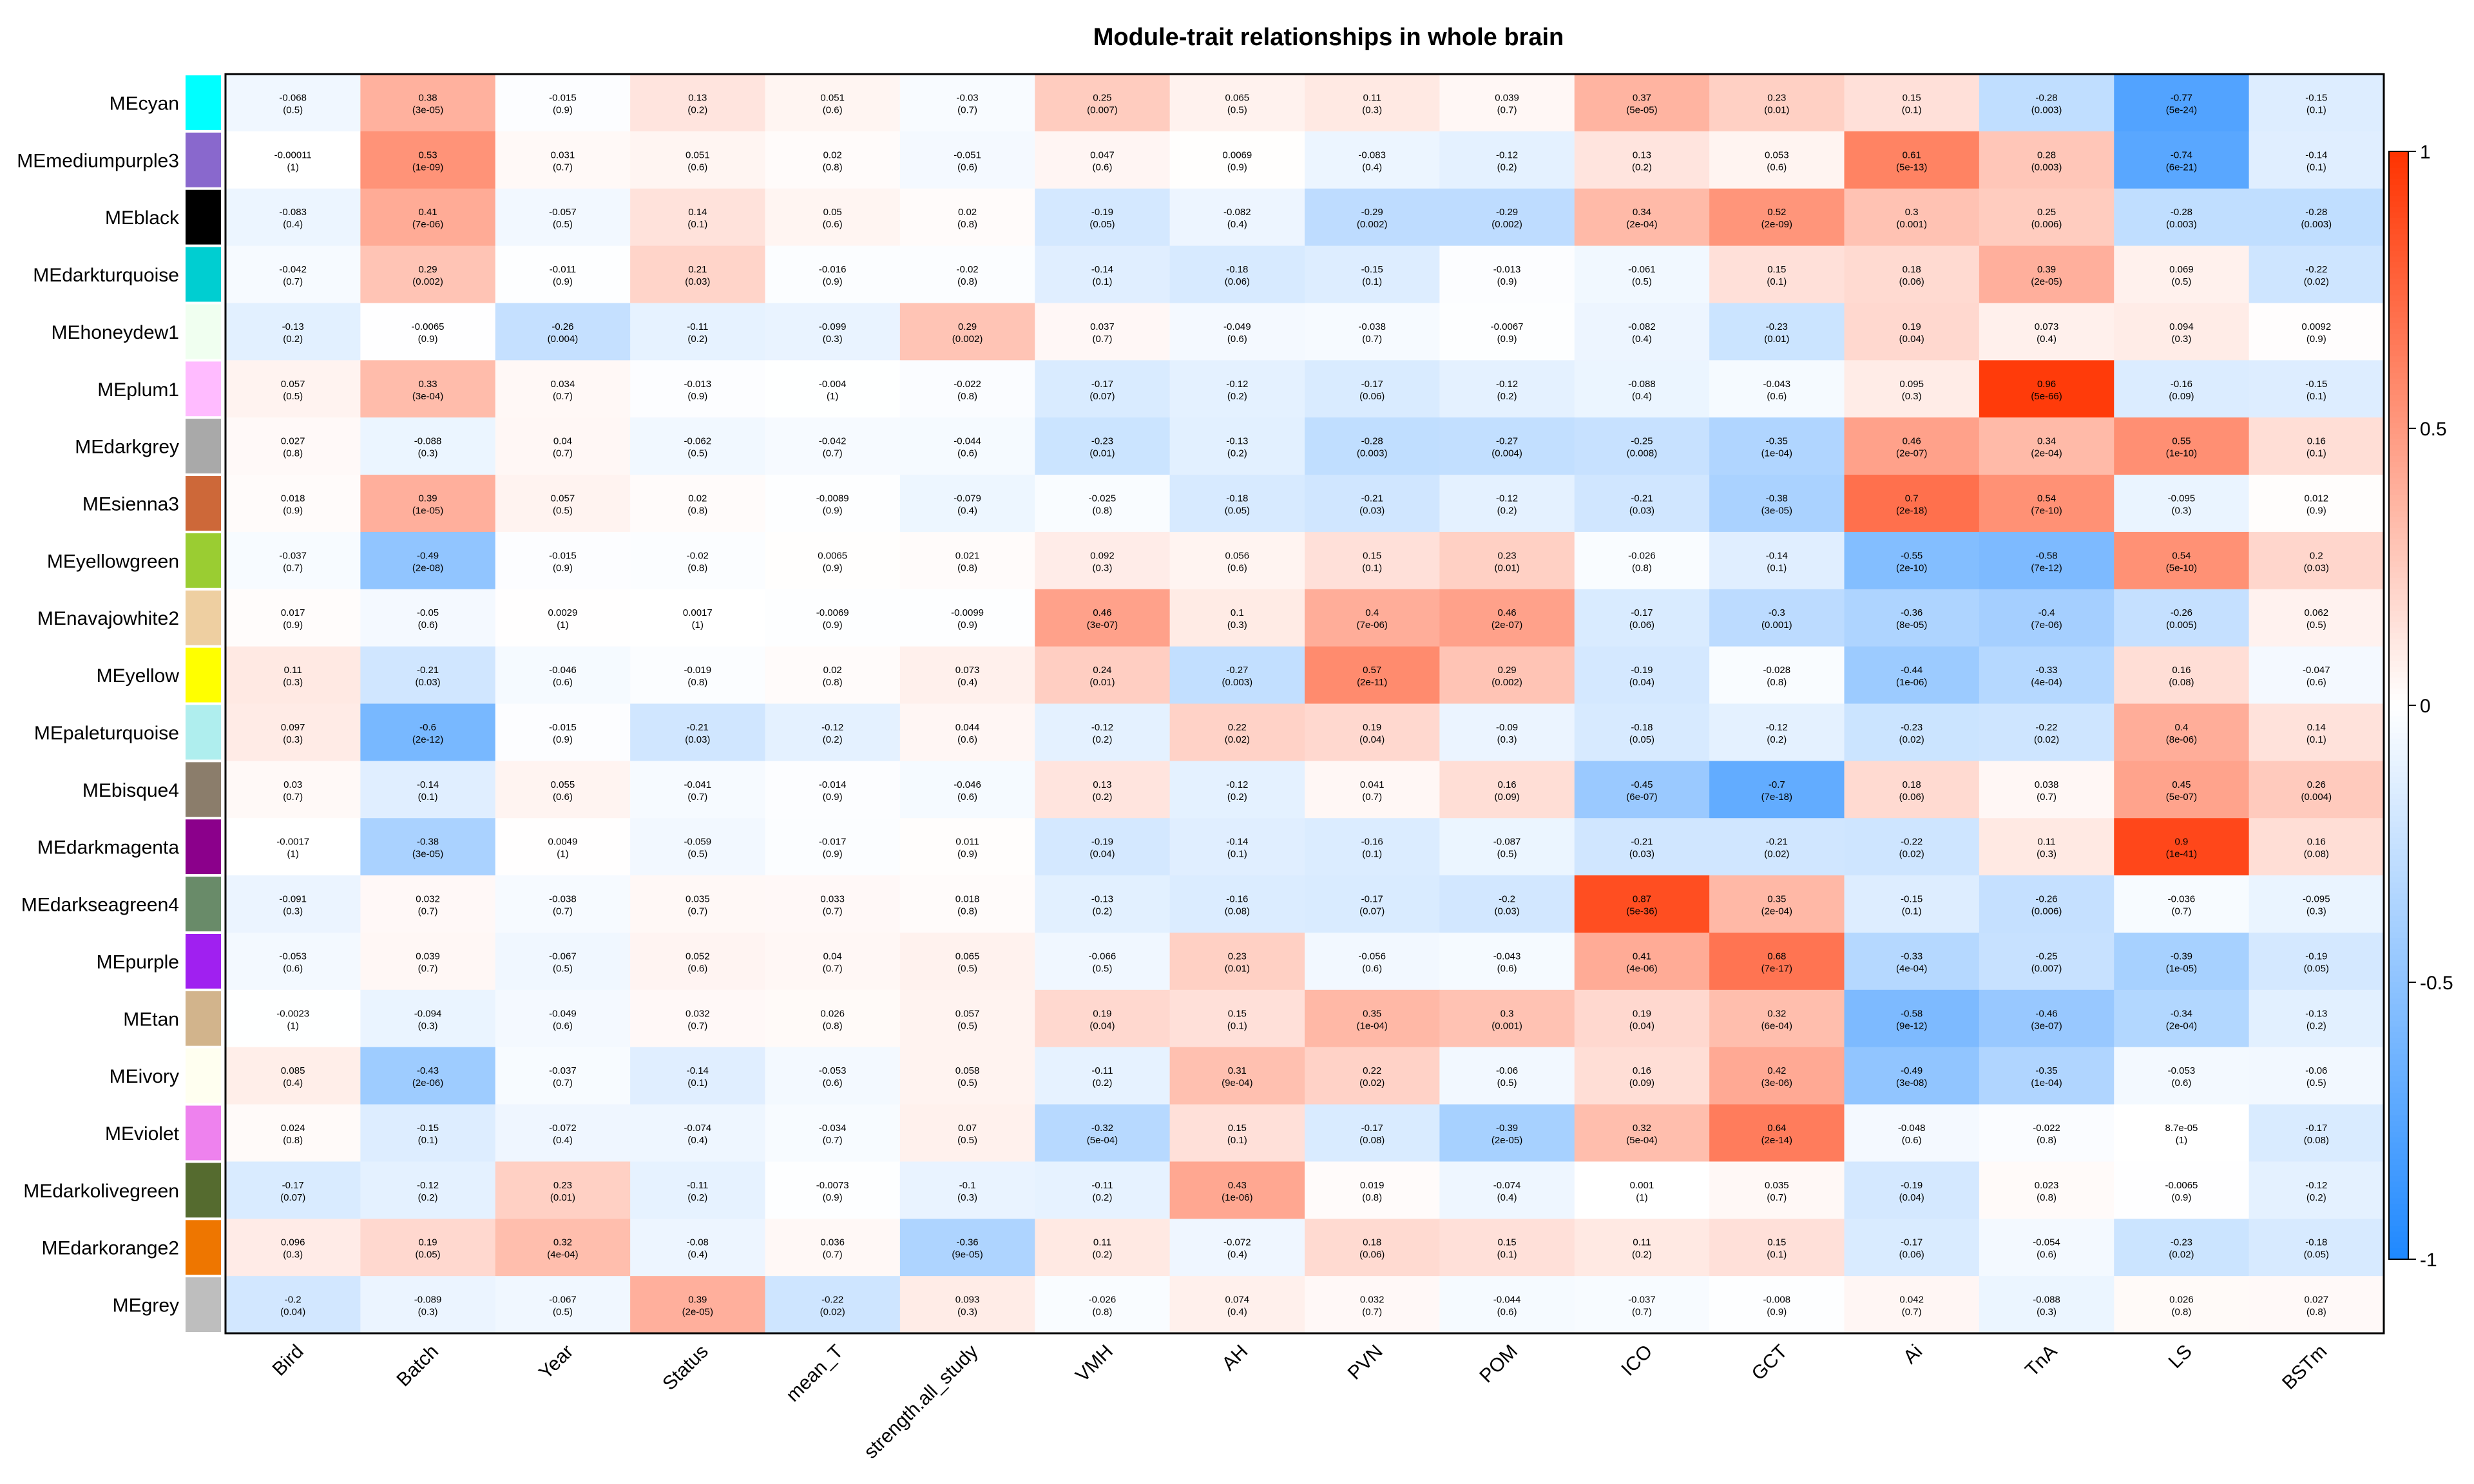 The image size is (2474, 1484). I want to click on cell-pvalue: (0.03), so click(427, 682).